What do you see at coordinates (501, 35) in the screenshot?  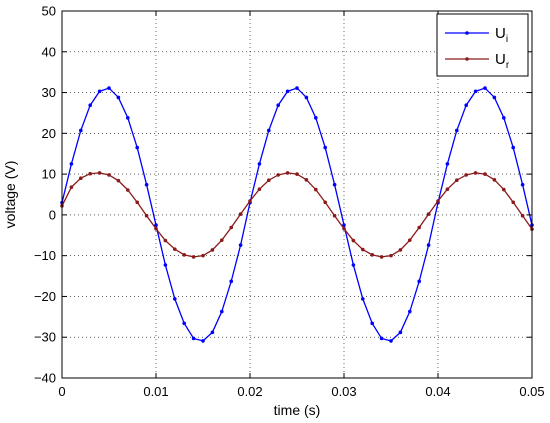 I see `legend-label-i: Ui` at bounding box center [501, 35].